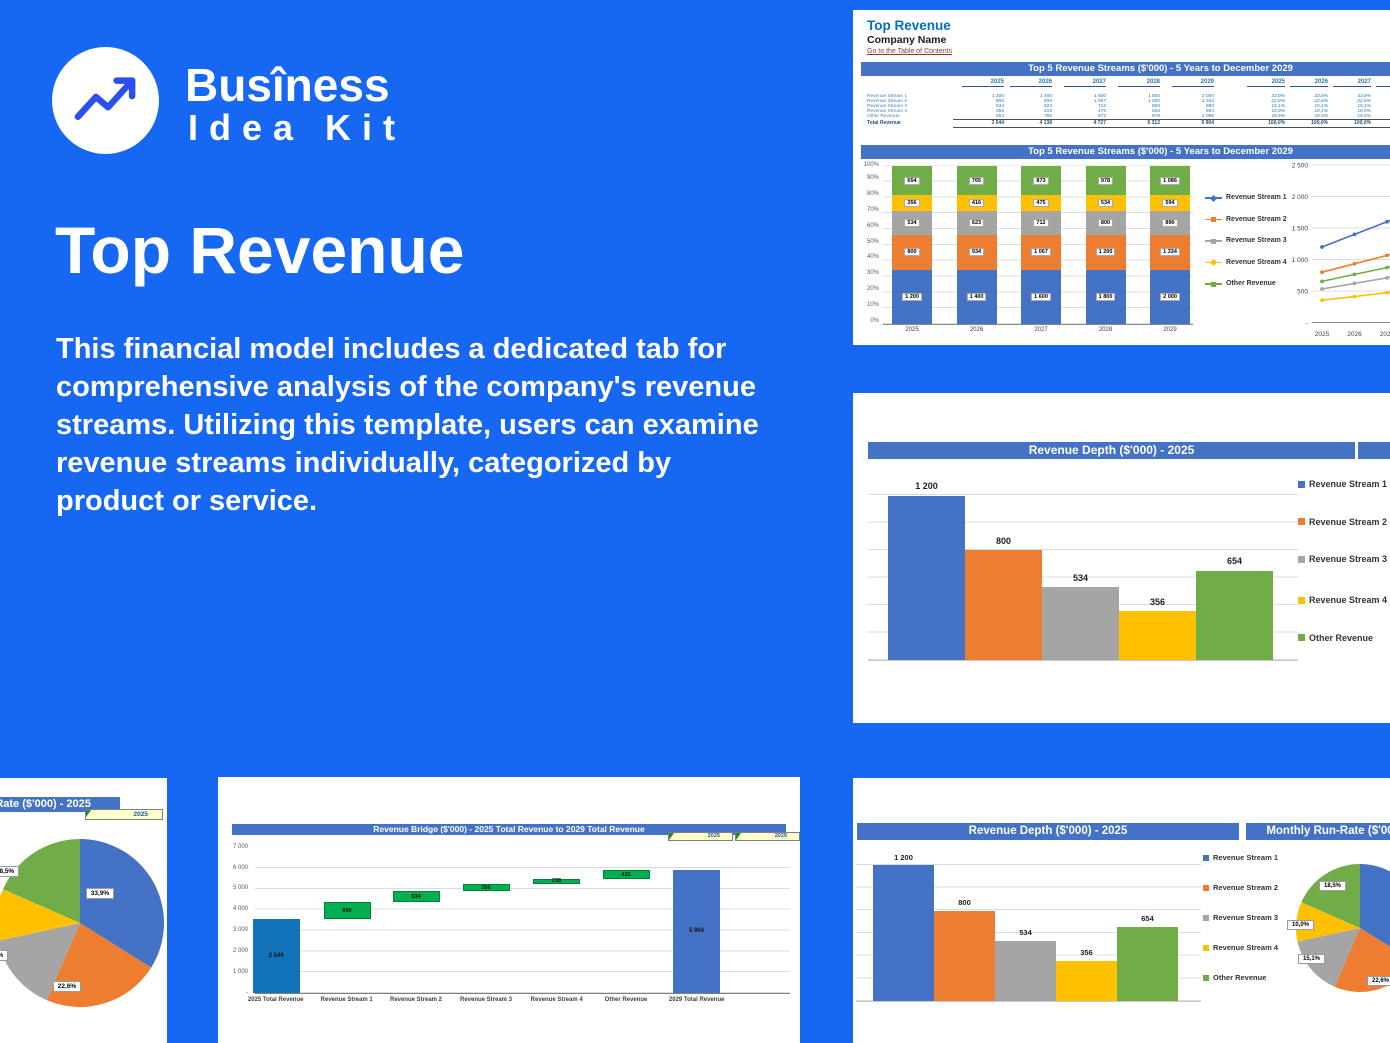 This screenshot has width=1390, height=1043. I want to click on segment-label: 1 086, so click(1170, 180).